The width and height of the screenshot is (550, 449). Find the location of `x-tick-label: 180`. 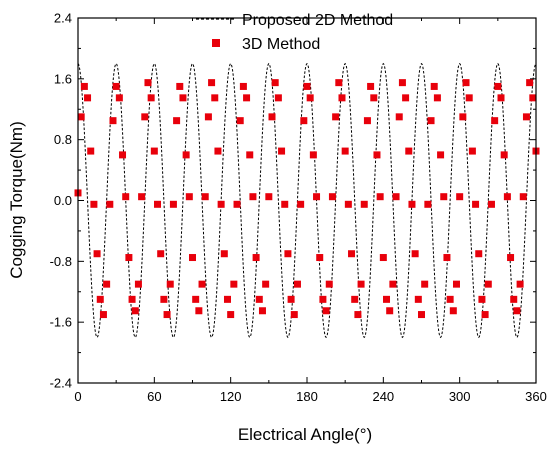

x-tick-label: 180 is located at coordinates (307, 396).